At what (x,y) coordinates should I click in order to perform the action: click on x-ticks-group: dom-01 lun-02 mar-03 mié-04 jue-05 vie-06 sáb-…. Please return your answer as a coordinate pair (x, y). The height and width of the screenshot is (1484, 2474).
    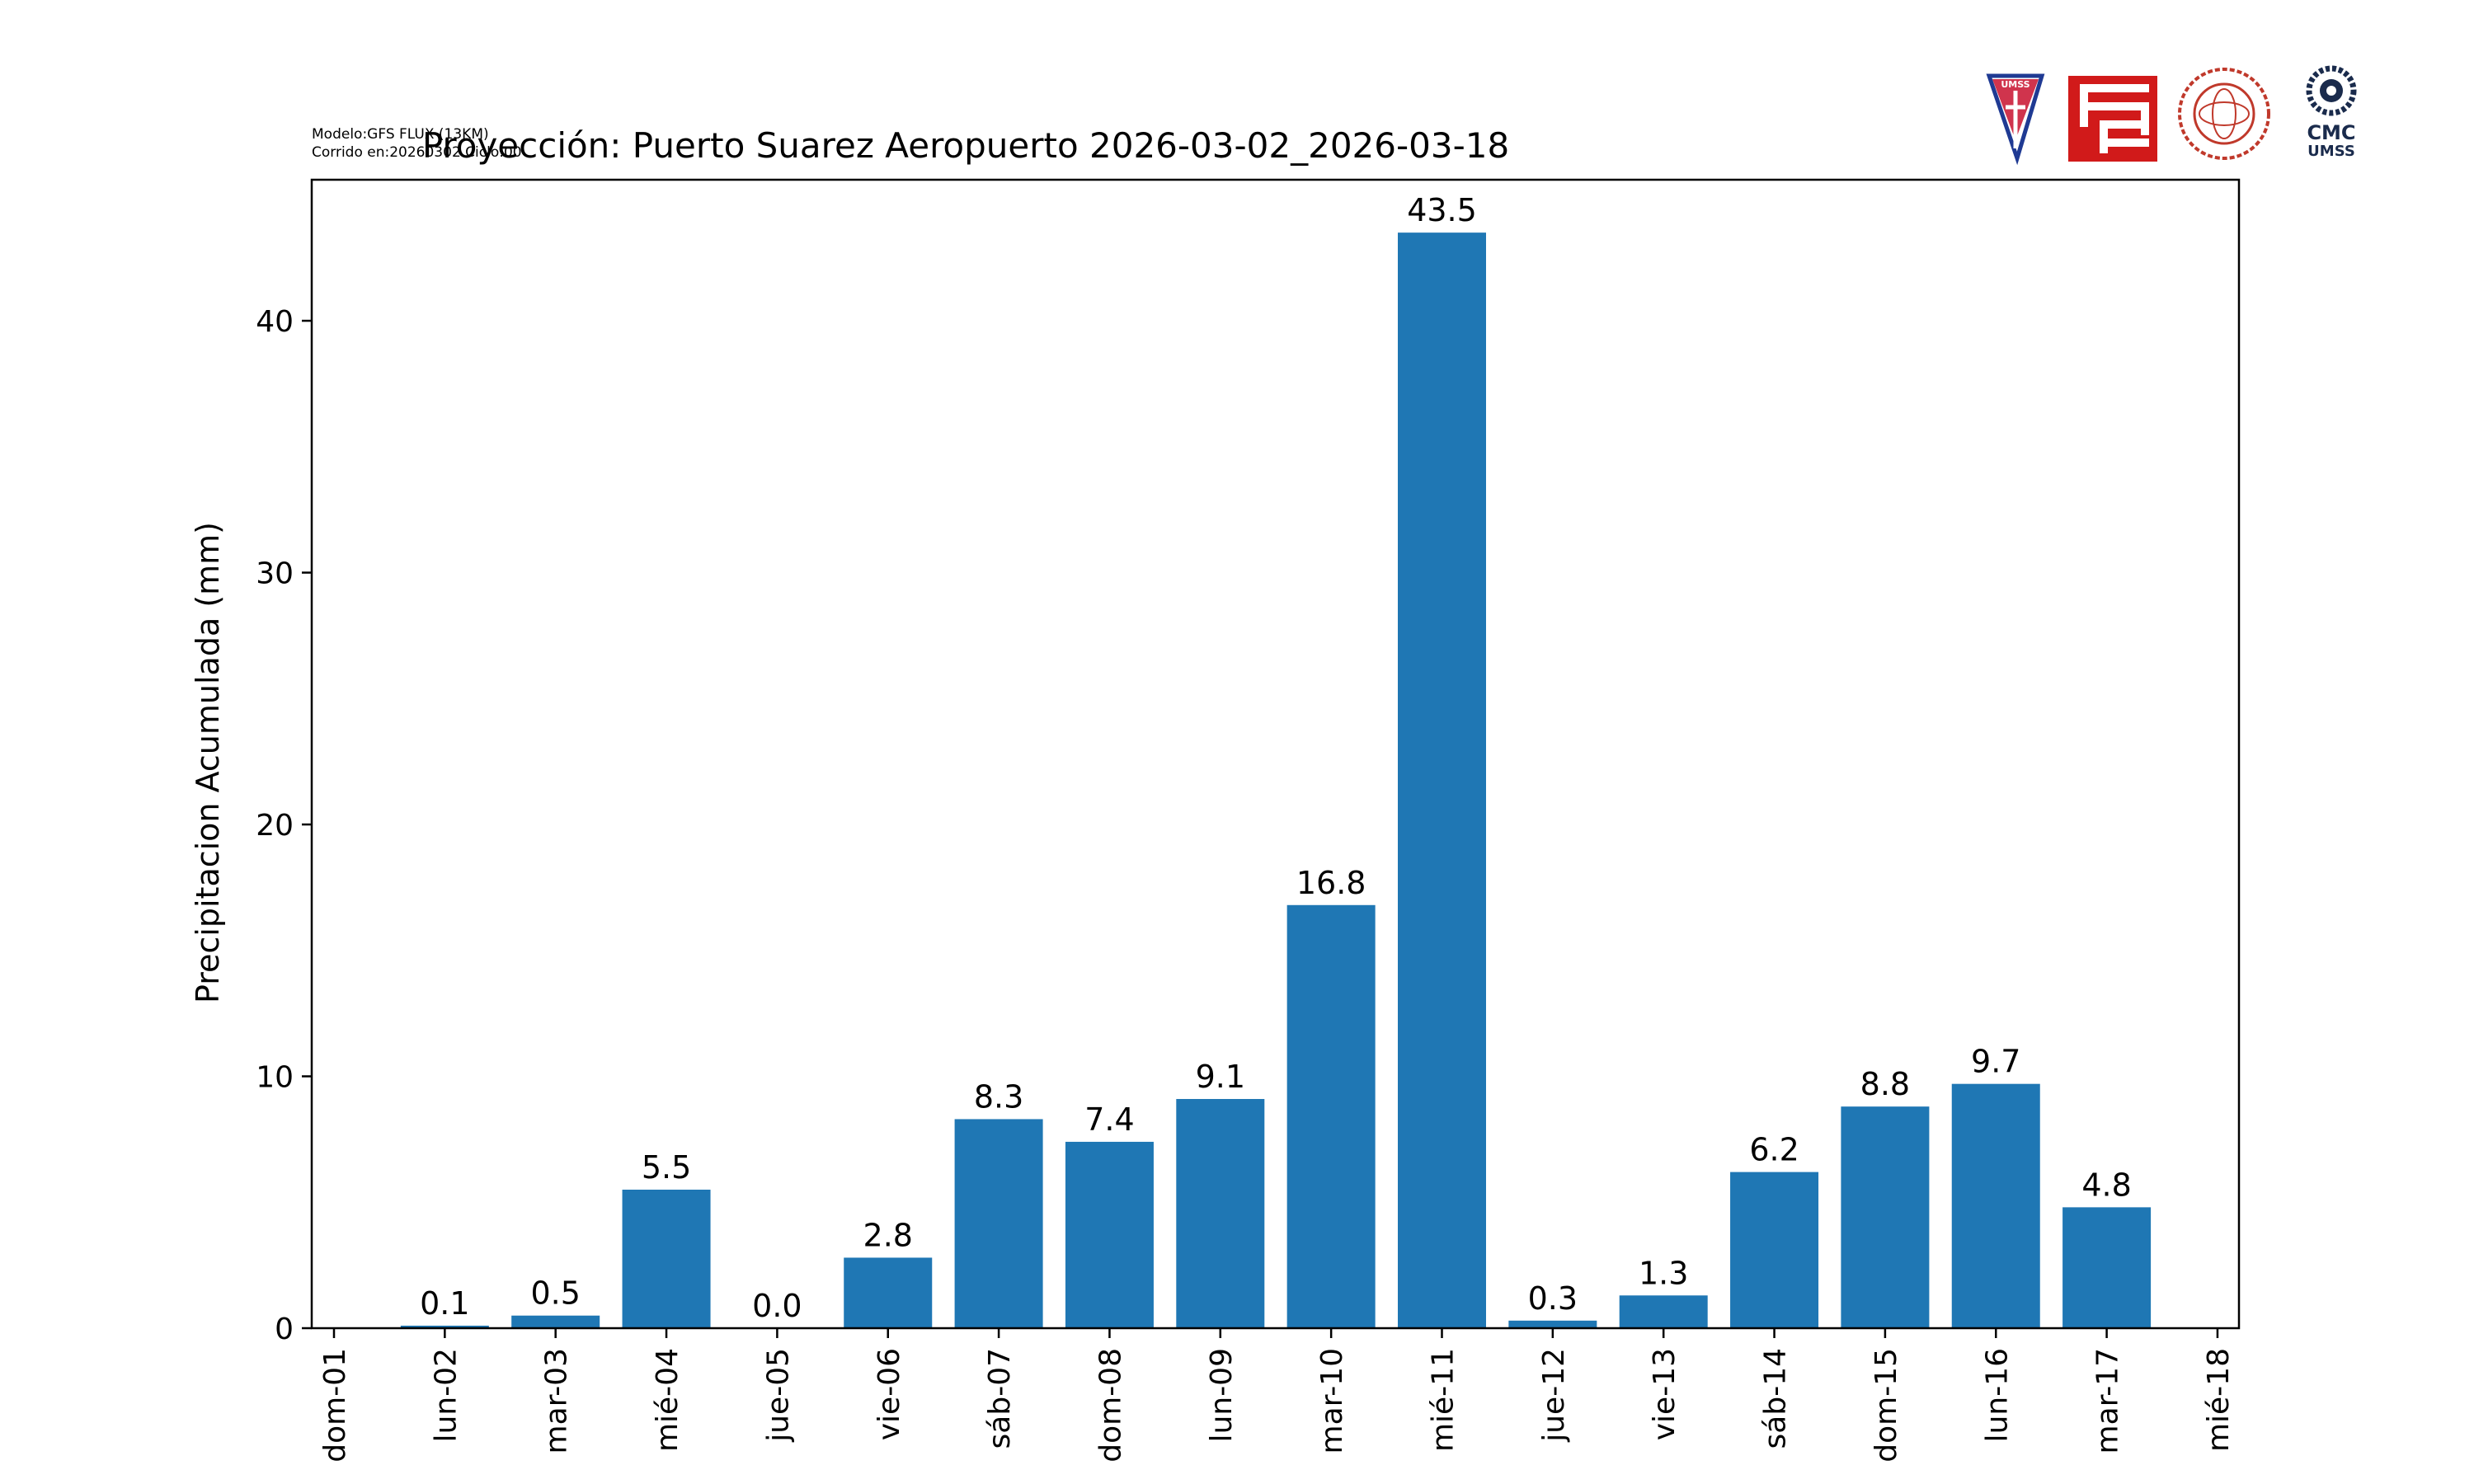
    Looking at the image, I should click on (1277, 1395).